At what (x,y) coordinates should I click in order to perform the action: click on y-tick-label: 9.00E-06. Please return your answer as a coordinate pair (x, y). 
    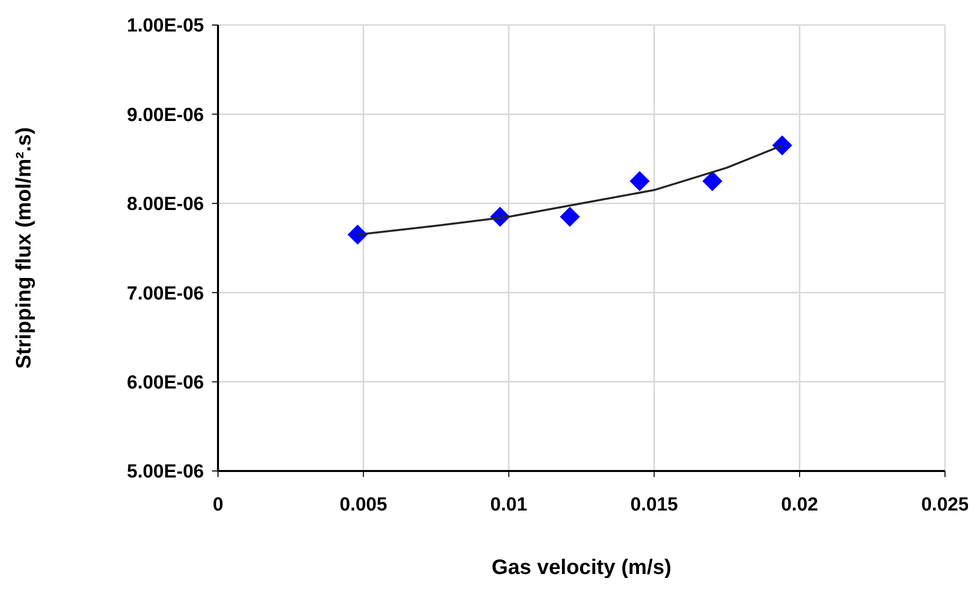
    Looking at the image, I should click on (165, 115).